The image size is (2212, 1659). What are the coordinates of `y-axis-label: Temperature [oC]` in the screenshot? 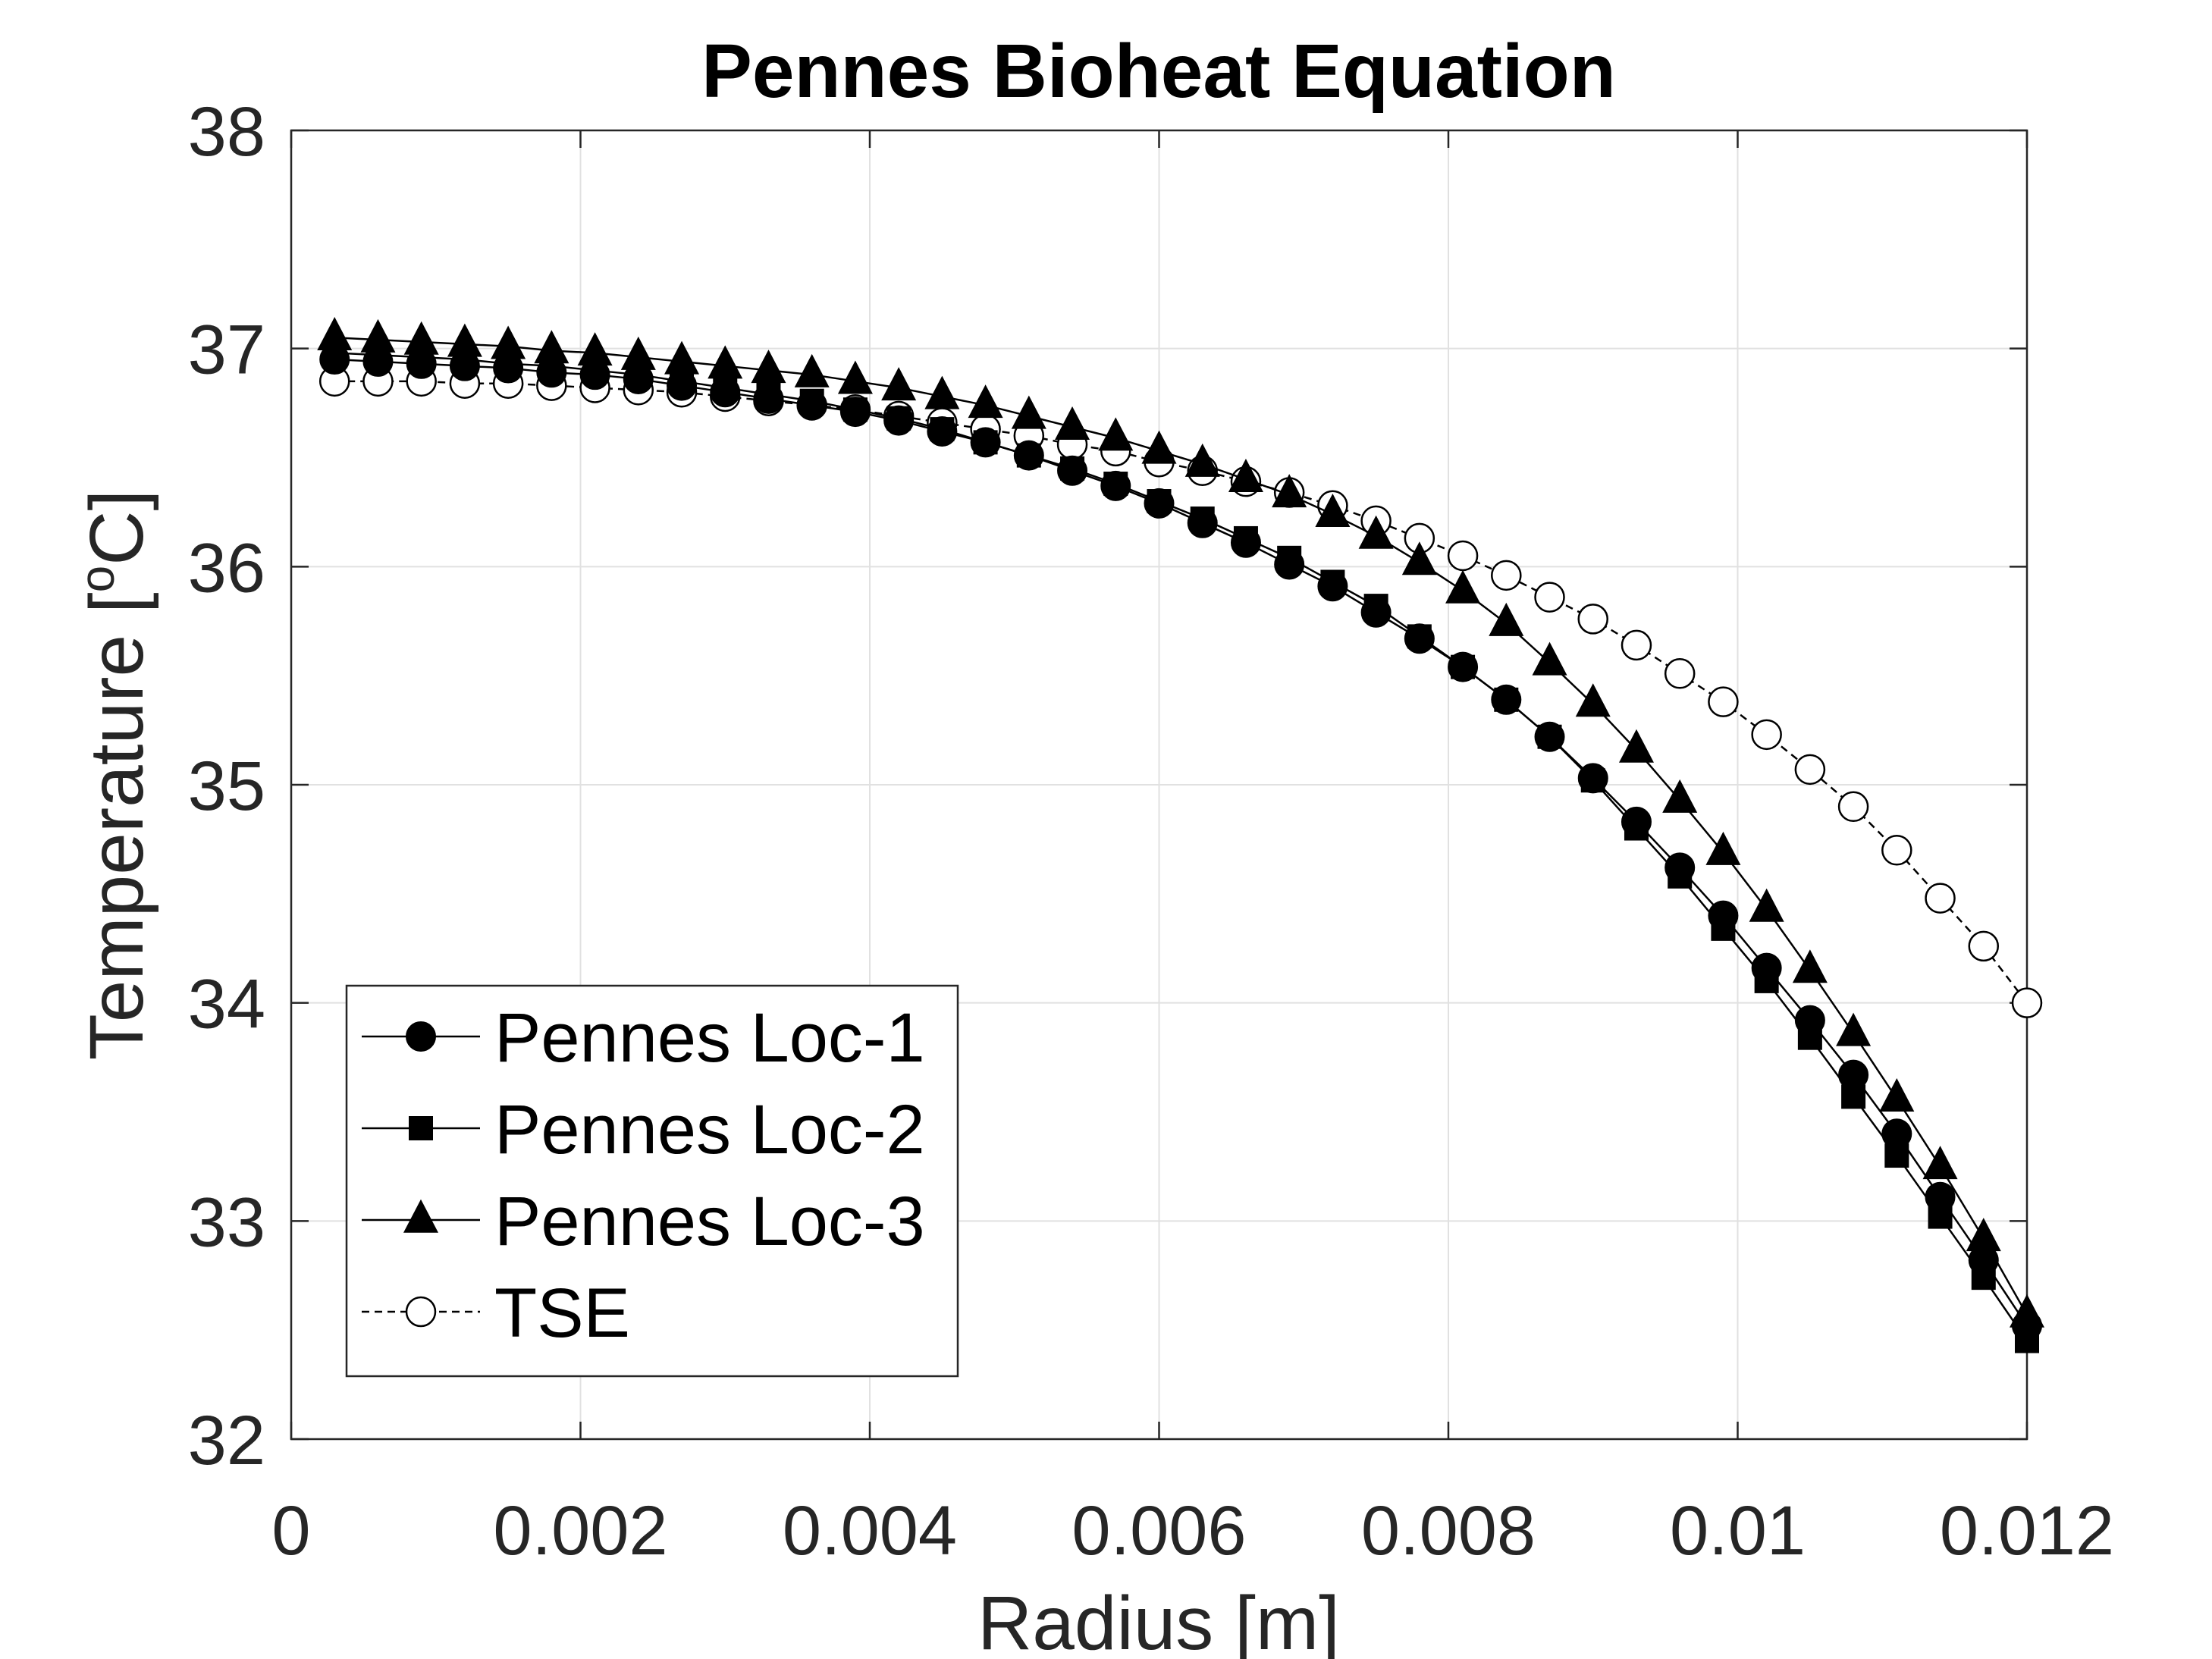 It's located at (115, 775).